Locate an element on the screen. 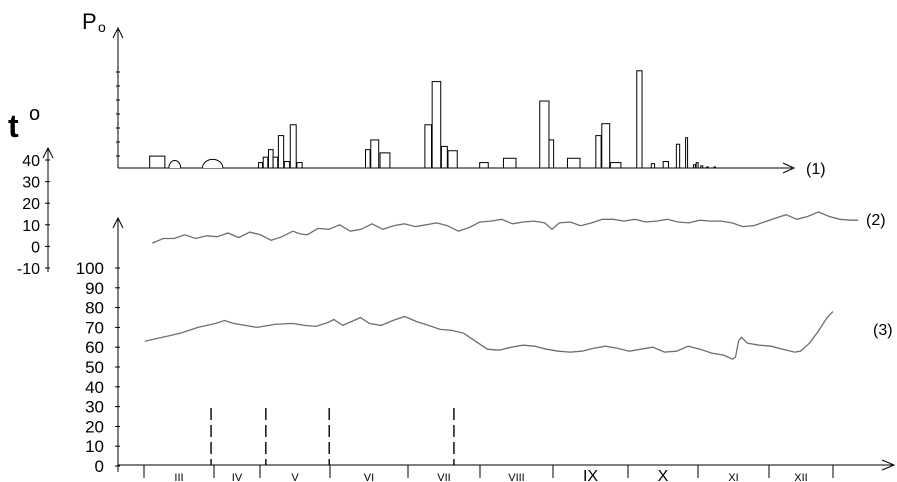 The height and width of the screenshot is (482, 897). temperature-y-tick-label: -10 is located at coordinates (28, 269).